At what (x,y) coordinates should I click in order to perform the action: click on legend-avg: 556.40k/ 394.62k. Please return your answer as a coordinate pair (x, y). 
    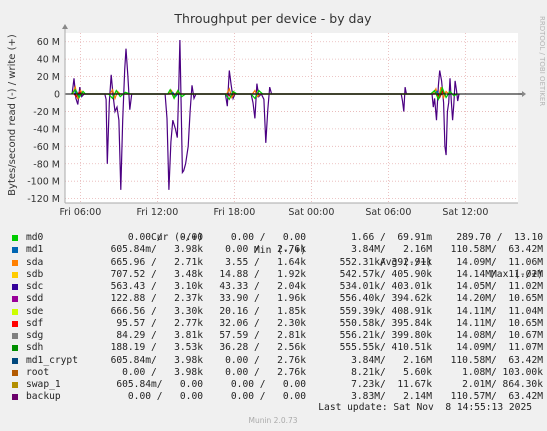
    Looking at the image, I should click on (385, 299).